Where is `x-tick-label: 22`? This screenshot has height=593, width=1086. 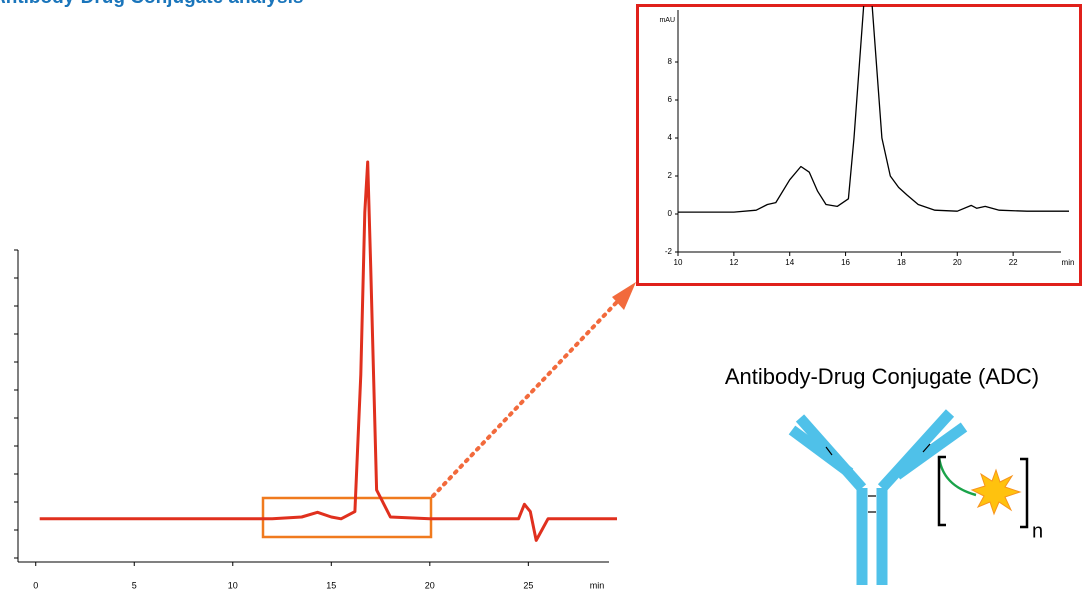 x-tick-label: 22 is located at coordinates (1013, 262).